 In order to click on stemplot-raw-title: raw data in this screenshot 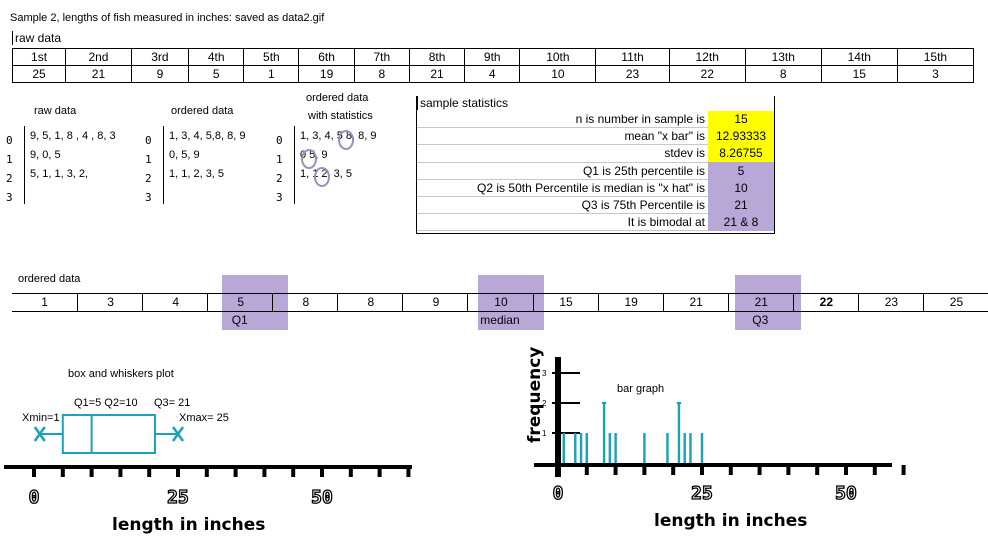, I will do `click(55, 111)`.